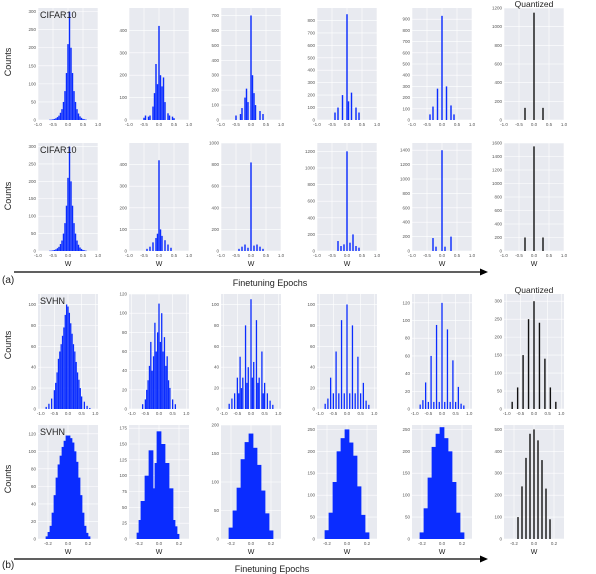 The height and width of the screenshot is (574, 596). I want to click on histogram-a1-2: 0 100 200 300 400 -1.0 -0.5 0.0 0.5 1.0, so click(156, 67).